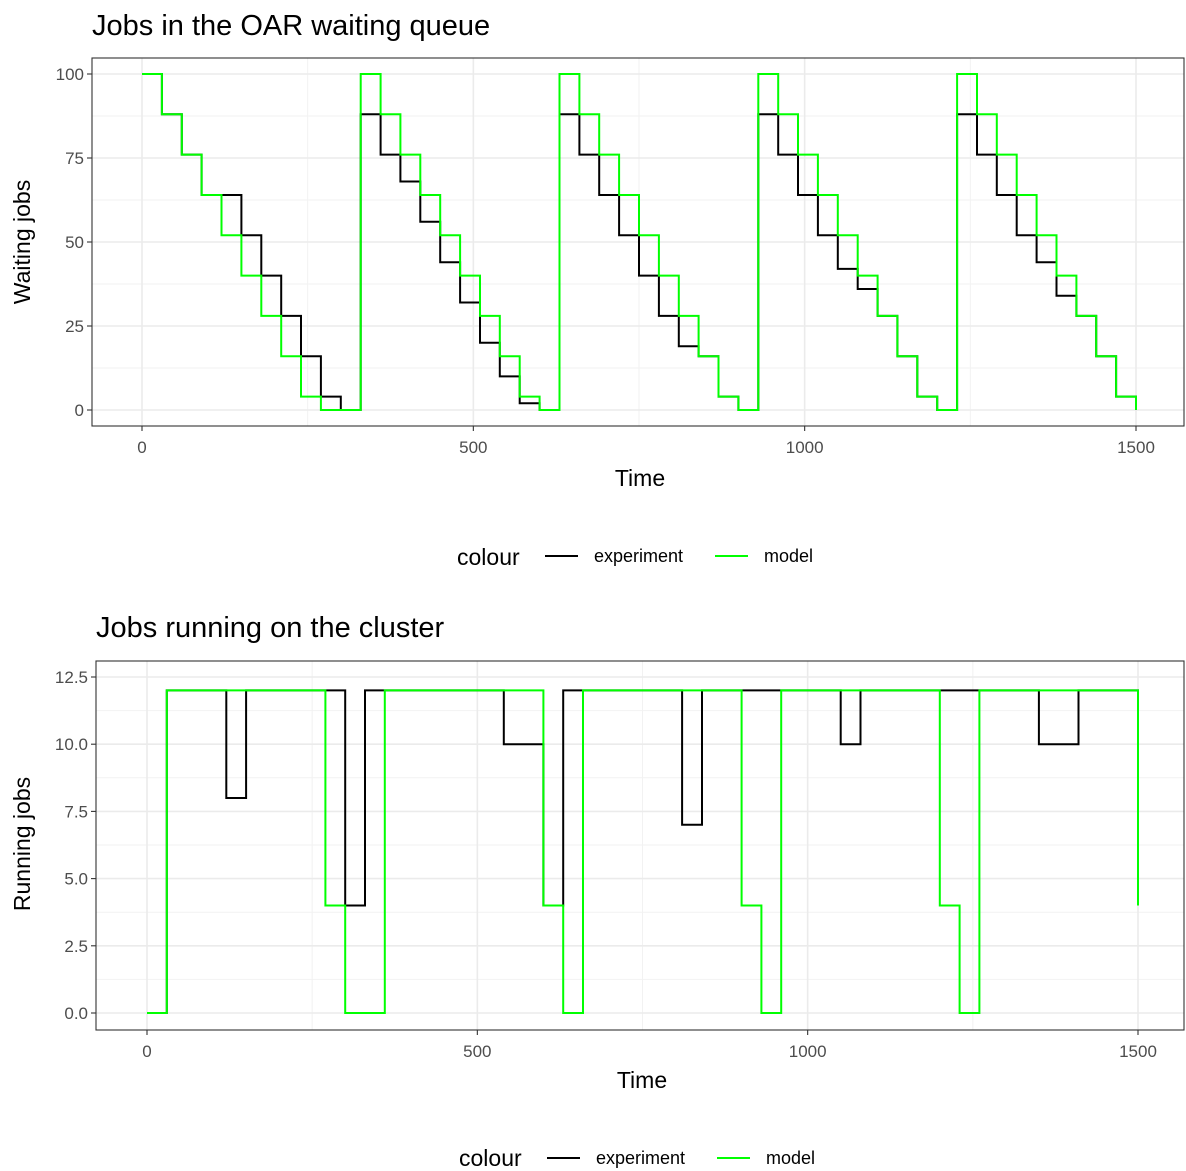 Image resolution: width=1186 pixels, height=1171 pixels. I want to click on y-axis: 0 25 50 75 100, so click(74, 242).